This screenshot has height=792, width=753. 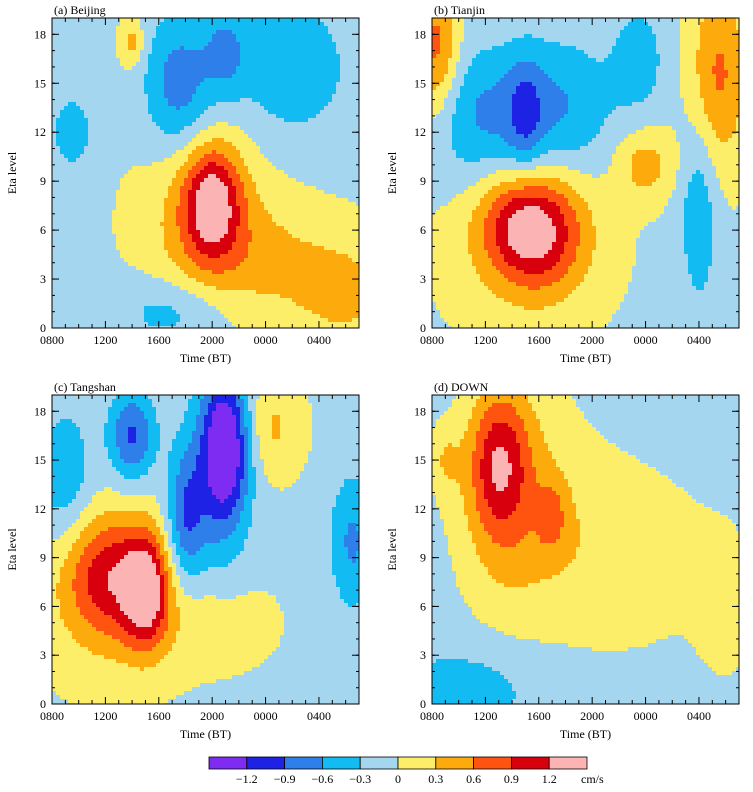 What do you see at coordinates (473, 779) in the screenshot?
I see `colorbar-tick-label: 0.6` at bounding box center [473, 779].